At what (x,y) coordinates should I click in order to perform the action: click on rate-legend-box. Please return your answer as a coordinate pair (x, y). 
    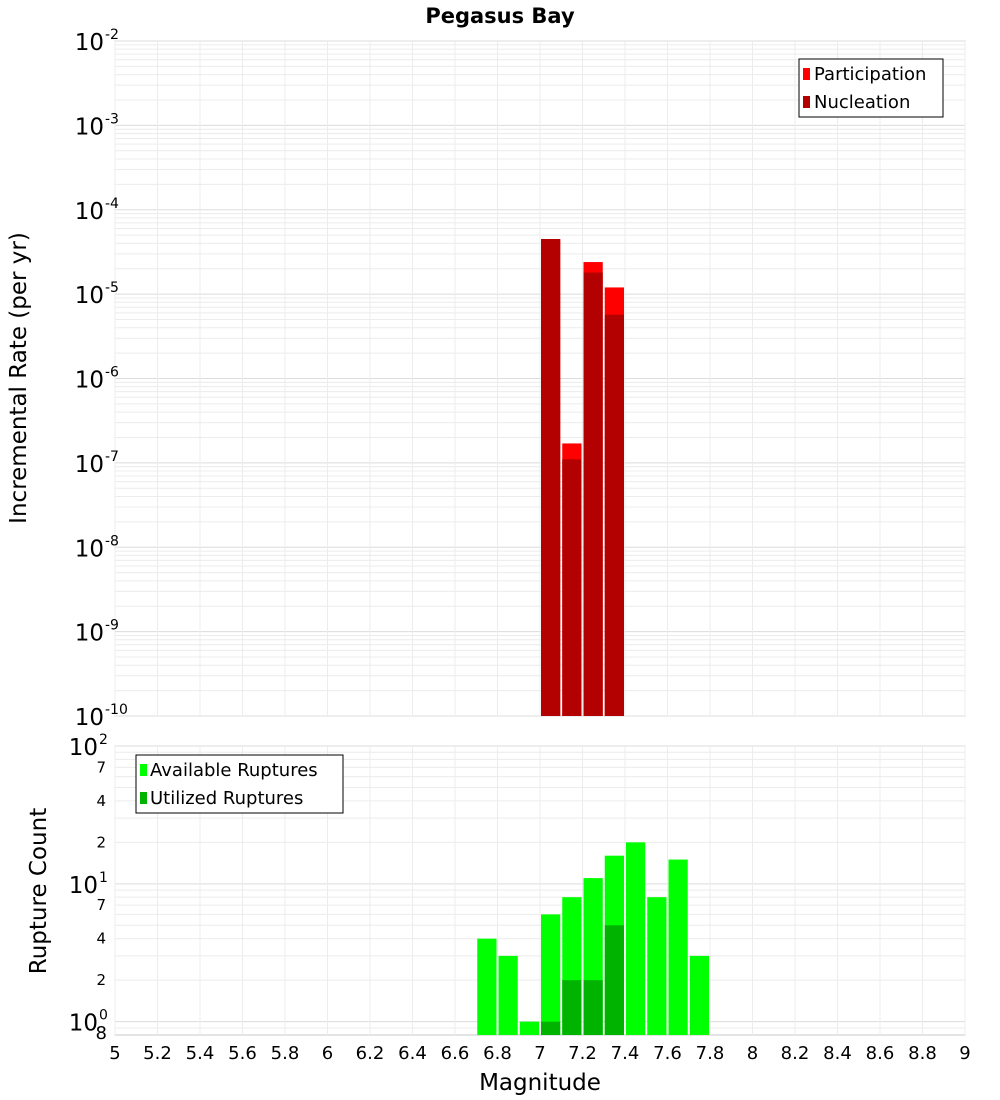
    Looking at the image, I should click on (871, 88).